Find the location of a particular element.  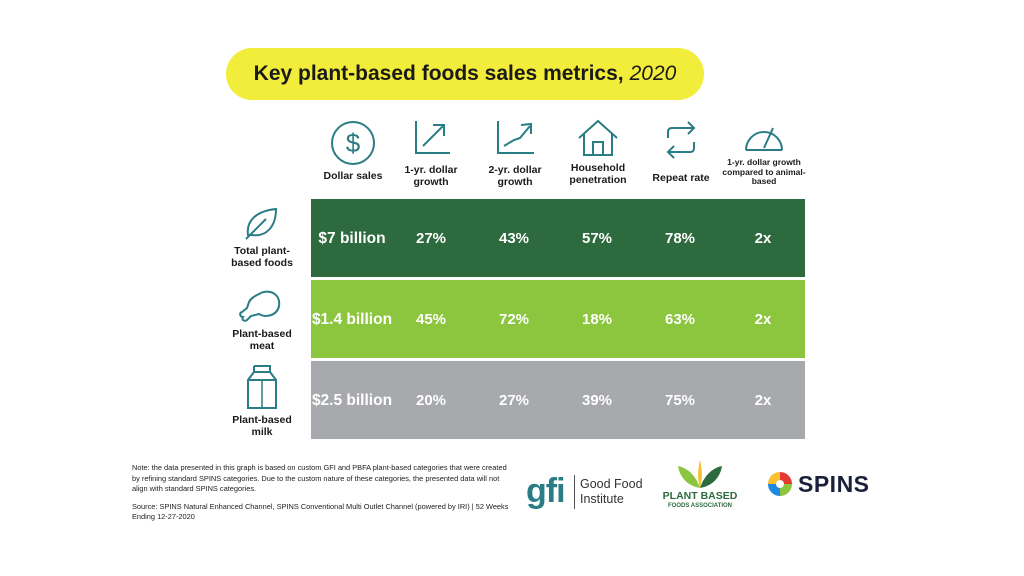

column-header-household-penetration: Household penetration is located at coordinates (598, 152).